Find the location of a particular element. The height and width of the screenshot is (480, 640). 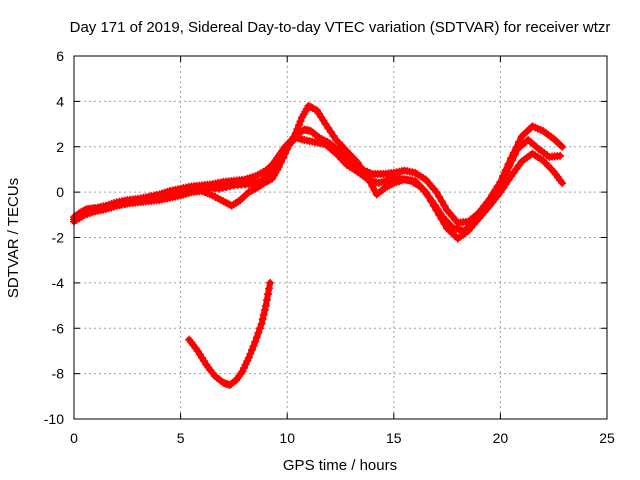

y-tick-labels: -10 -8 -6 -4 -2 0 2 4 6 is located at coordinates (54, 237).